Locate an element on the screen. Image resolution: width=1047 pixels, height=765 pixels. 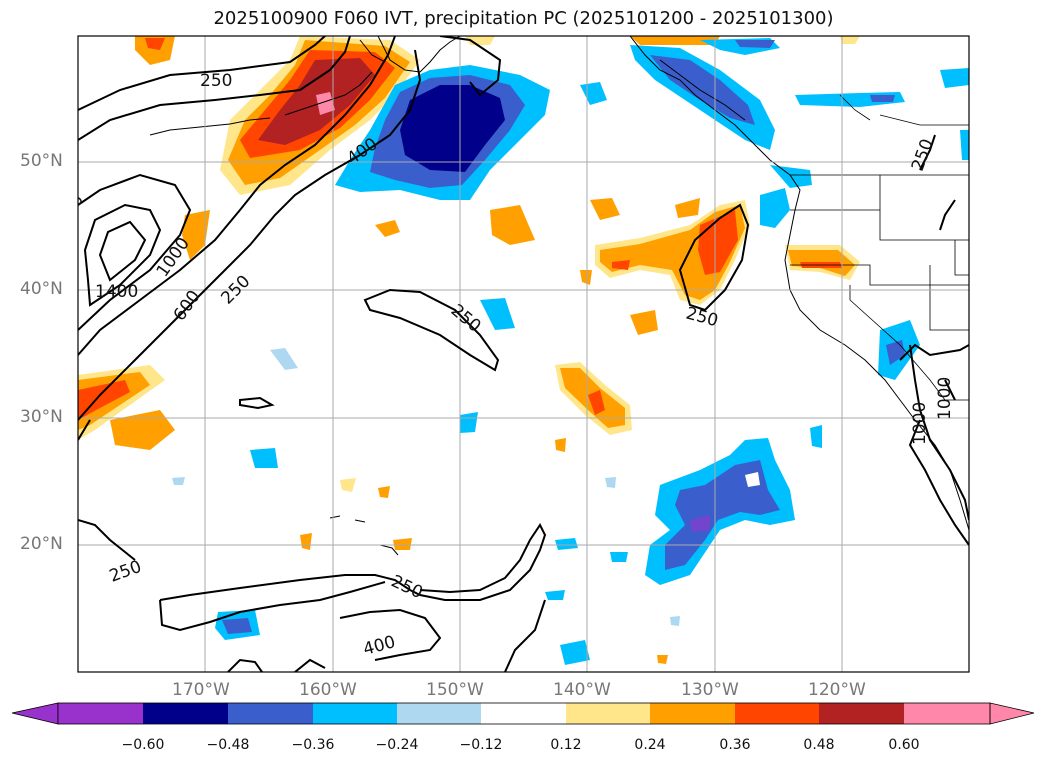
colorbar is located at coordinates (523, 713).